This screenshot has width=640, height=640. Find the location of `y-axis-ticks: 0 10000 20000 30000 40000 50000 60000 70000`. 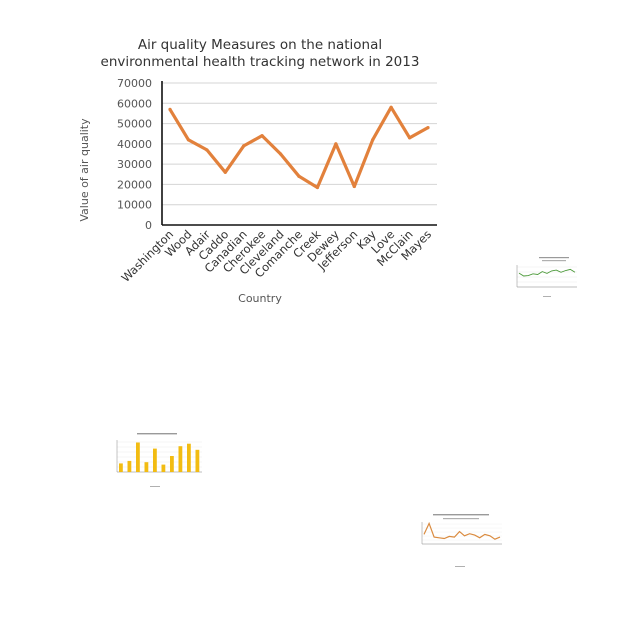

y-axis-ticks: 0 10000 20000 30000 40000 50000 60000 70000 is located at coordinates (134, 154).